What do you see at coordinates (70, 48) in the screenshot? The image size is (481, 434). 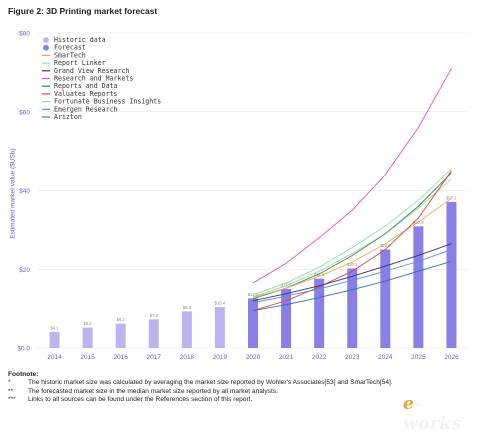 I see `legend-label: Forecast` at bounding box center [70, 48].